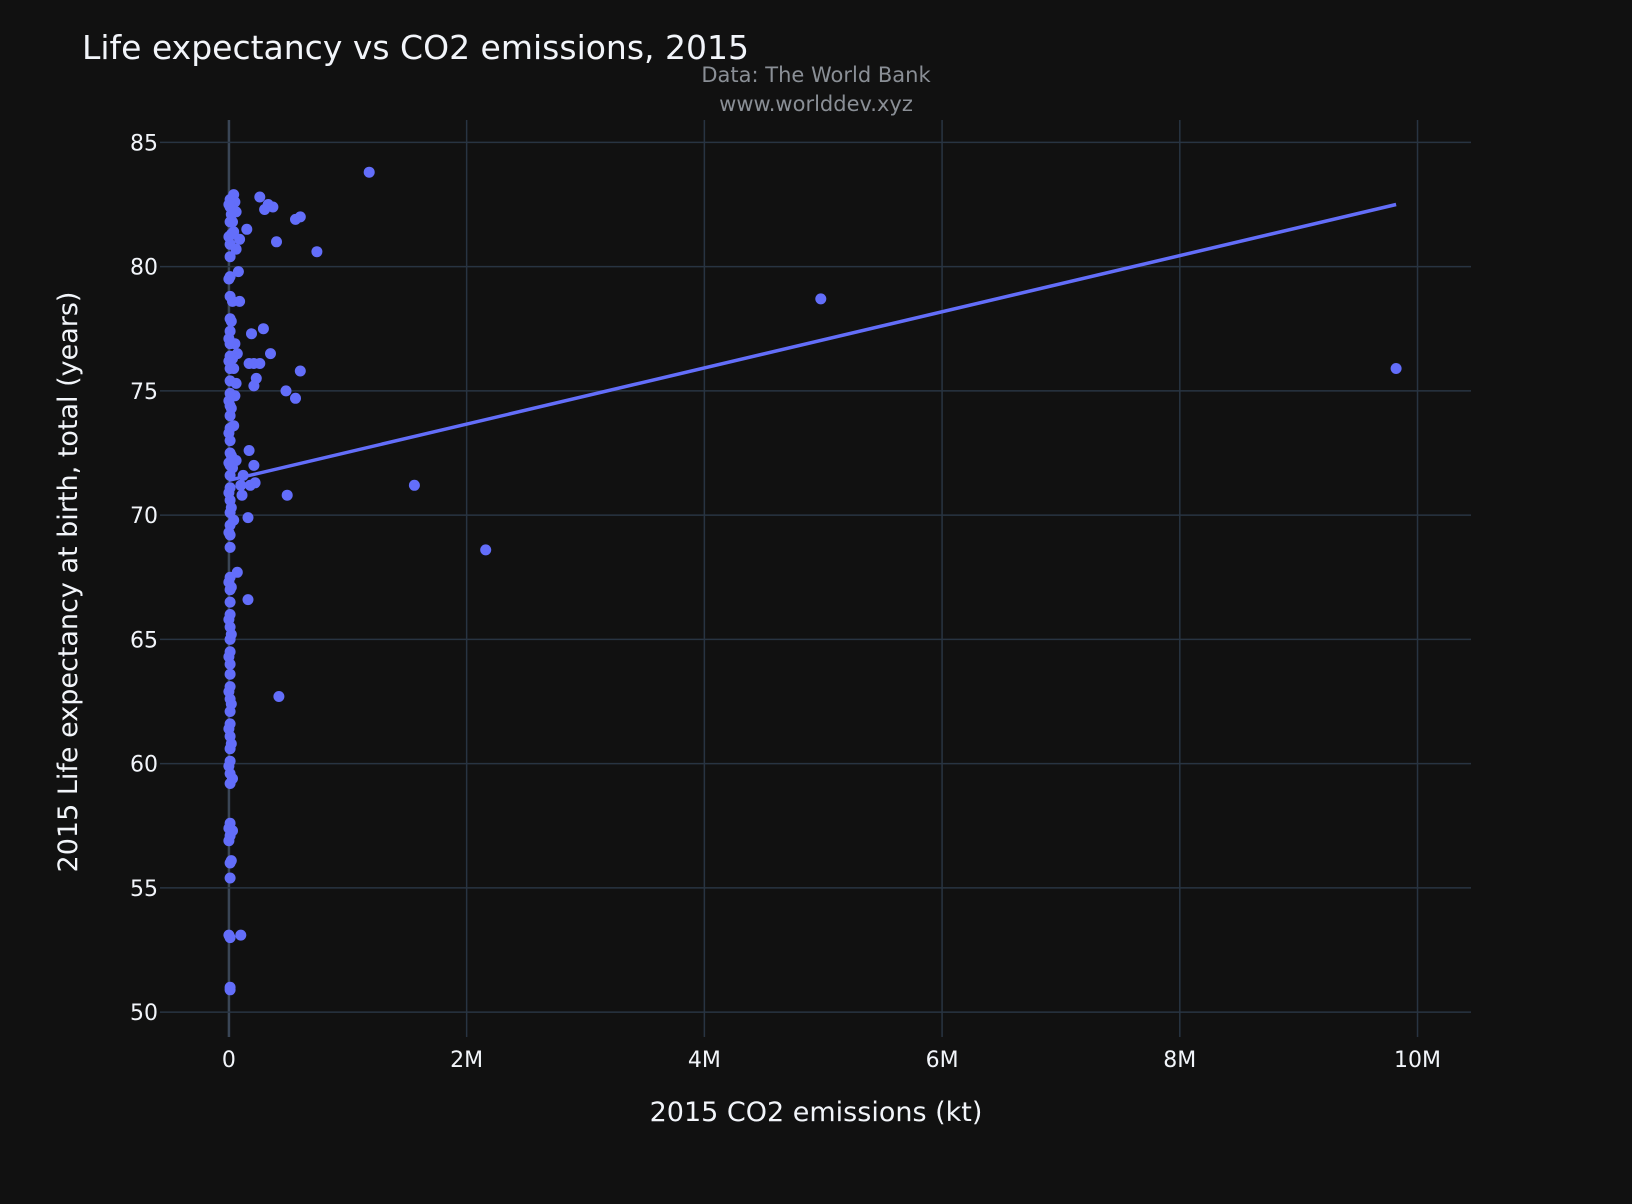  I want to click on y-tick-label: 70, so click(144, 516).